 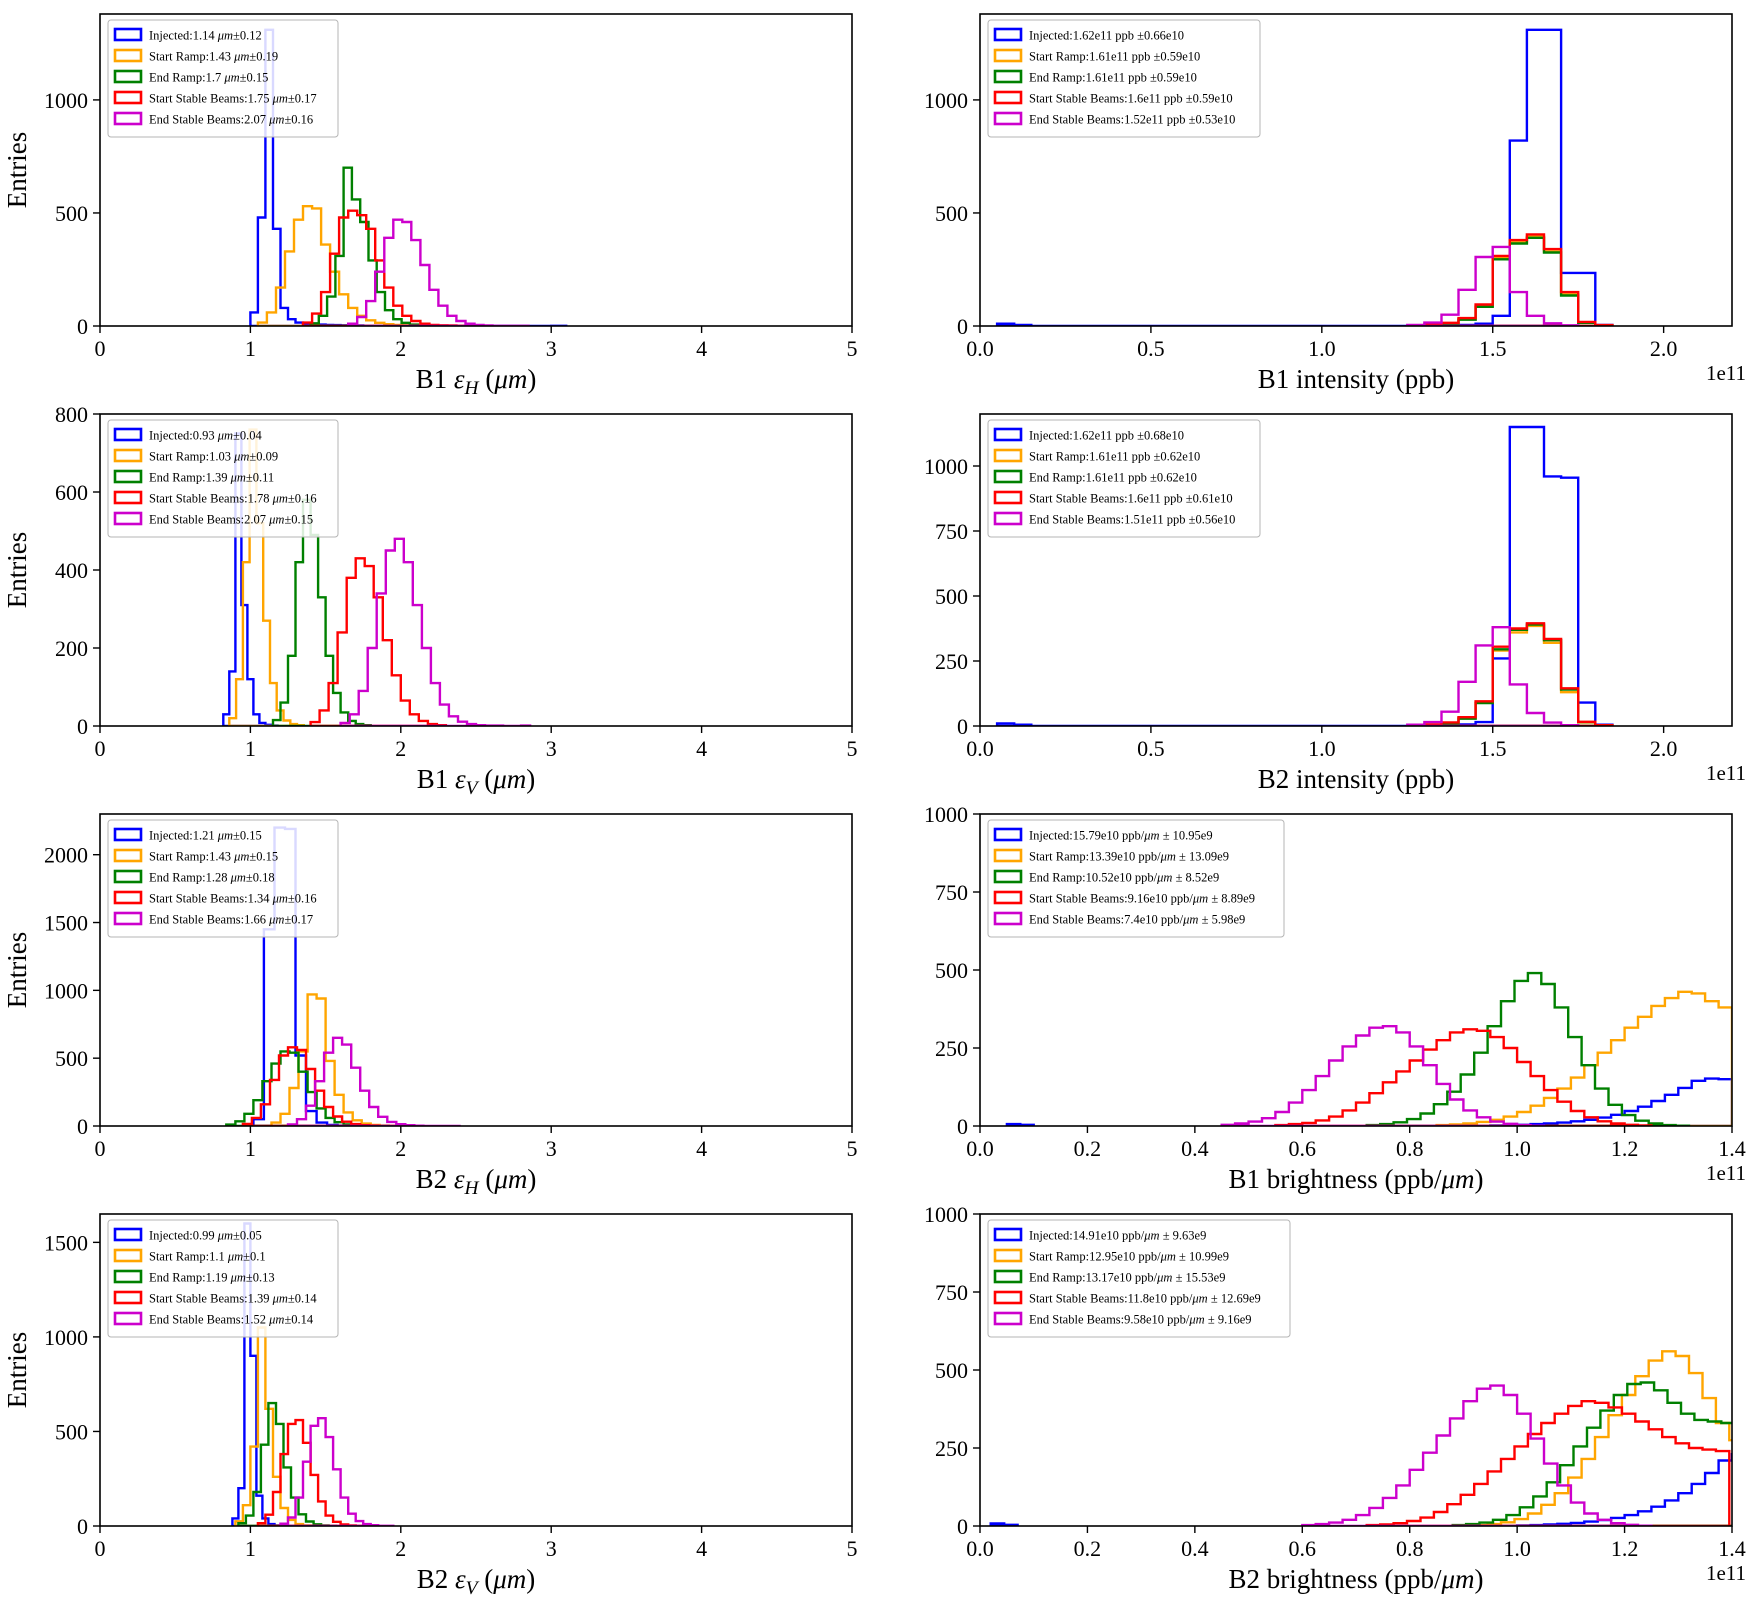 I want to click on y-tick-label: 400, so click(x=71, y=570).